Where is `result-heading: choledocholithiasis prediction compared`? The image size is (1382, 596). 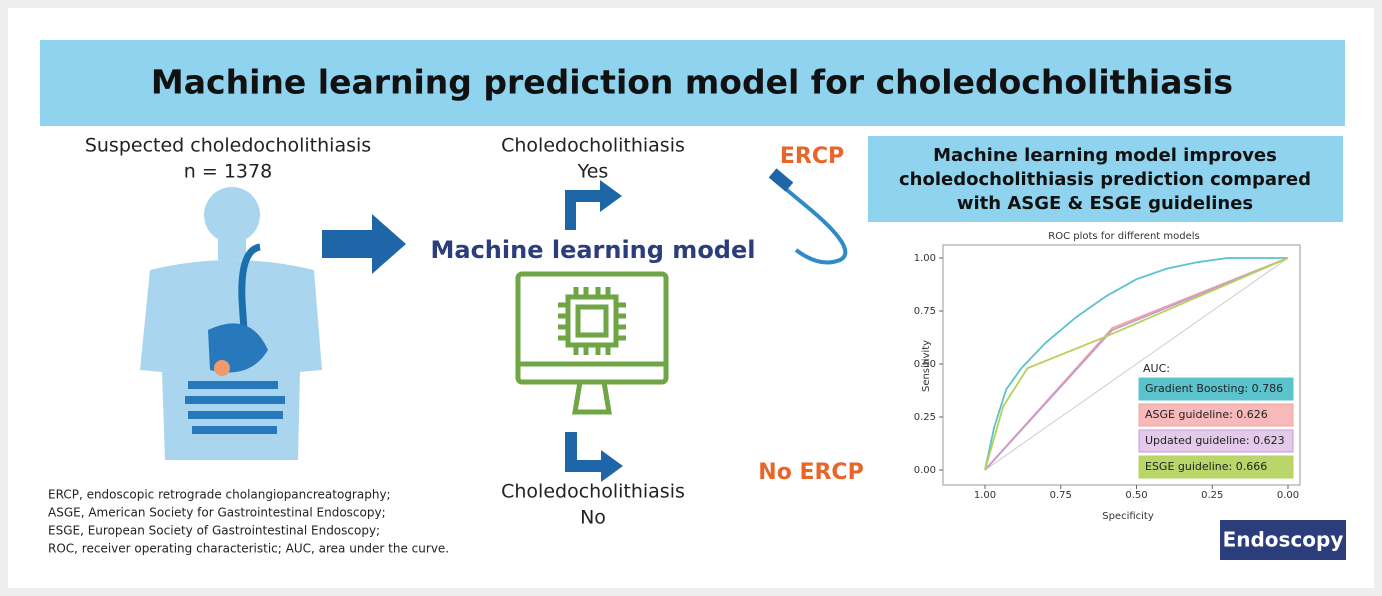
result-heading: choledocholithiasis prediction compared is located at coordinates (1105, 179).